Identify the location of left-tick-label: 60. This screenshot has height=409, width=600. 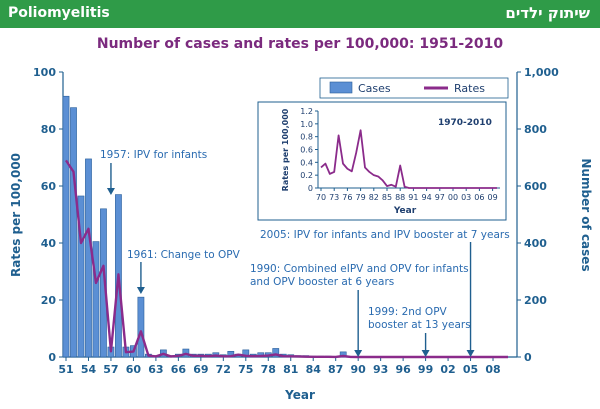
(49, 186).